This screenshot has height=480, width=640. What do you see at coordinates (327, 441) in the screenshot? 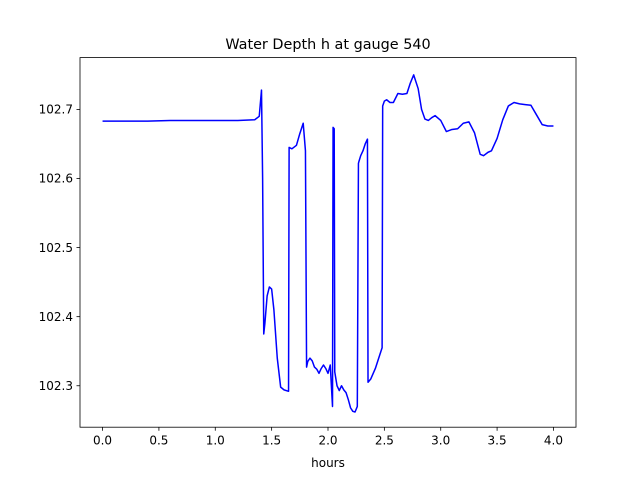
I see `x-tick-label: 2.0` at bounding box center [327, 441].